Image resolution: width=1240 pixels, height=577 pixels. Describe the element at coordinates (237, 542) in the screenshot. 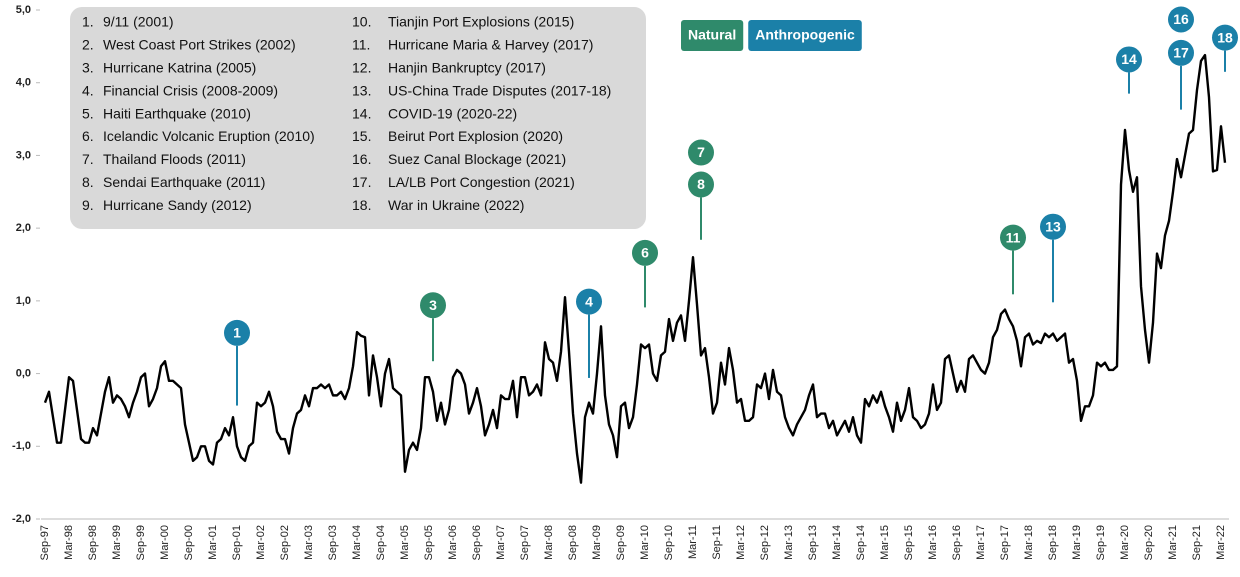

I see `x-tick-label: Sep-01` at that location.